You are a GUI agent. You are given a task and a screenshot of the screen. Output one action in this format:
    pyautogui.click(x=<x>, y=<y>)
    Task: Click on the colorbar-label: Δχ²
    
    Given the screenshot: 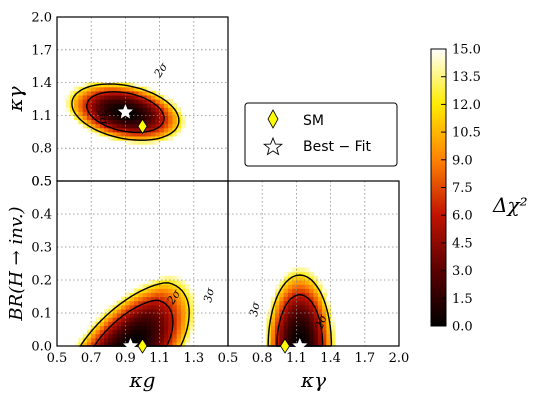 What is the action you would take?
    pyautogui.click(x=510, y=205)
    